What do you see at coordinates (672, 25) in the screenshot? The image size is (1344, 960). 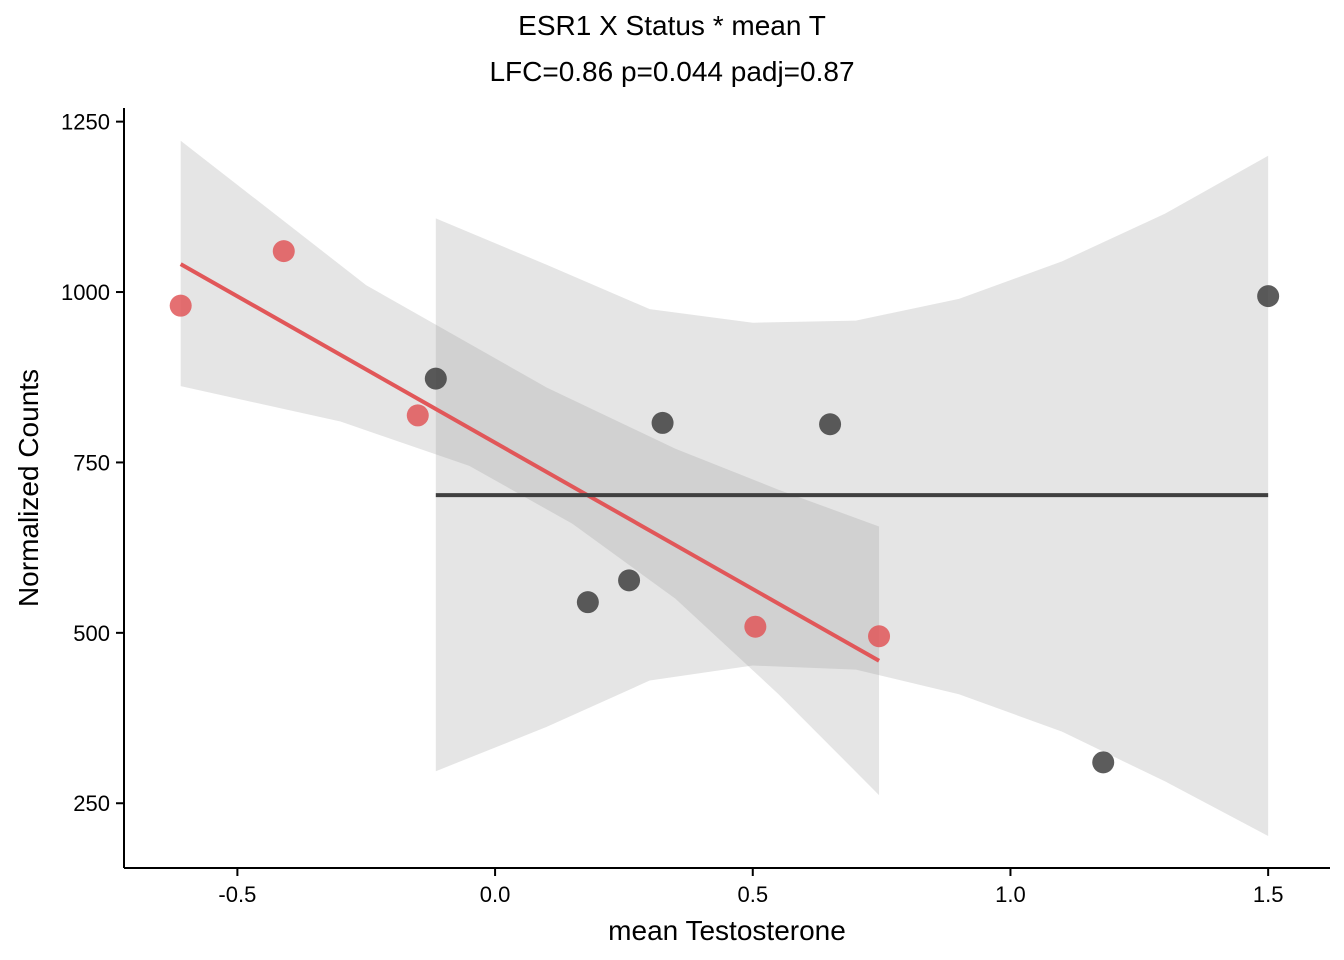 I see `chart-title: ESR1 X Status * mean T` at bounding box center [672, 25].